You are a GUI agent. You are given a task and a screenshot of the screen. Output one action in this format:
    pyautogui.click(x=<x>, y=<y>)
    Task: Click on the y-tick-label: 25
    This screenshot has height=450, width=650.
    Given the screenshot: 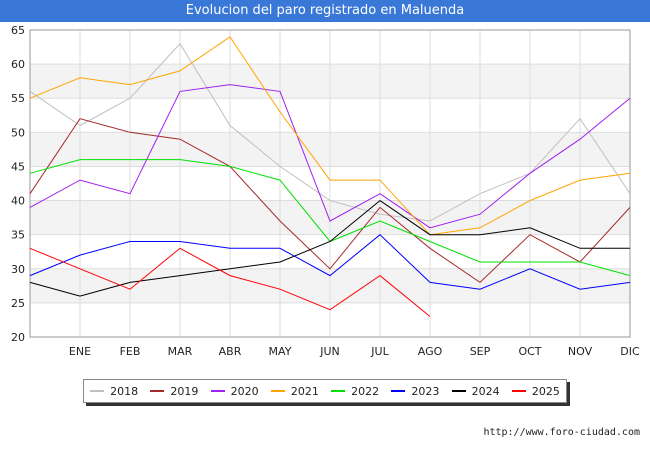 What is the action you would take?
    pyautogui.click(x=18, y=303)
    